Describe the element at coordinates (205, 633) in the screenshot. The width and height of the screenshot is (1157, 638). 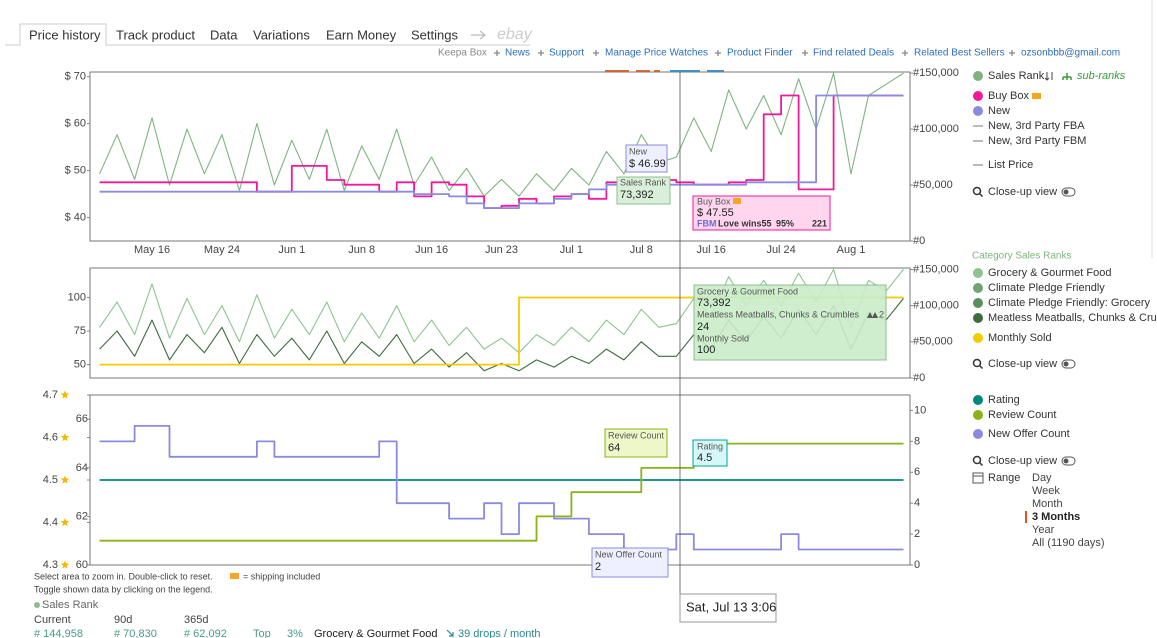
I see `stats-value: # 62,092` at that location.